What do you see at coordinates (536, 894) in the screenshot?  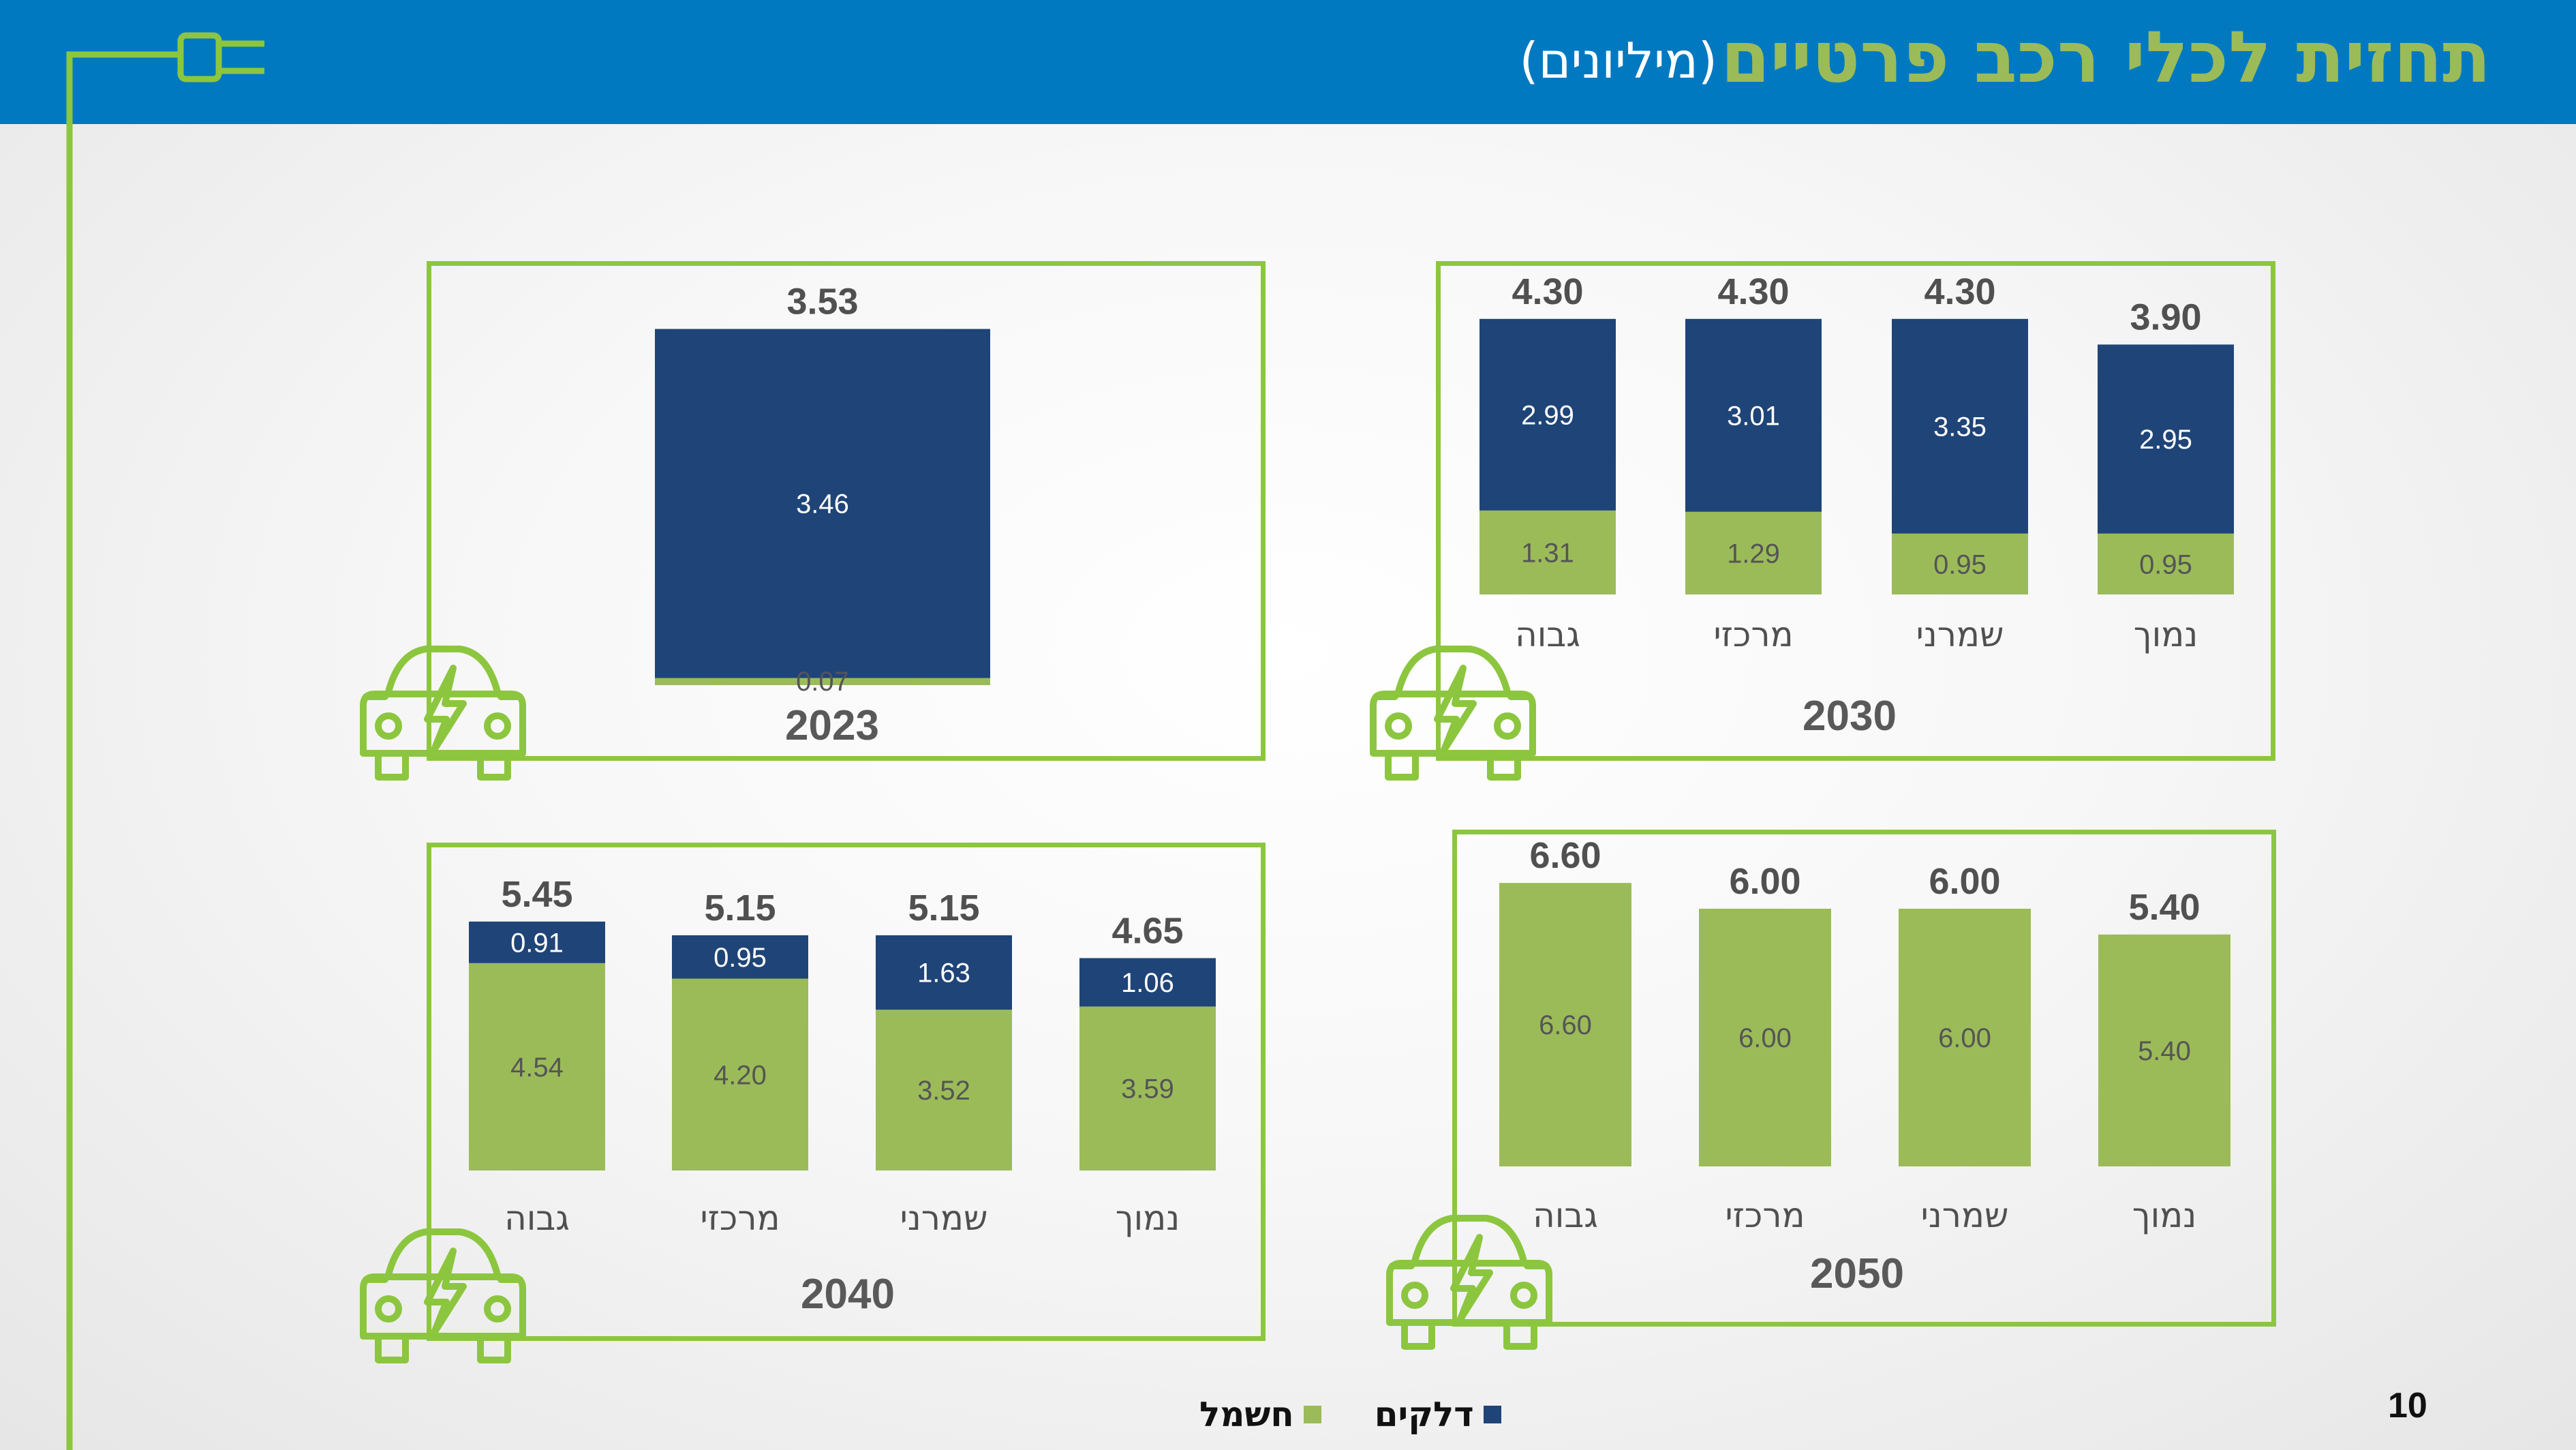 I see `total-label: 5.45` at bounding box center [536, 894].